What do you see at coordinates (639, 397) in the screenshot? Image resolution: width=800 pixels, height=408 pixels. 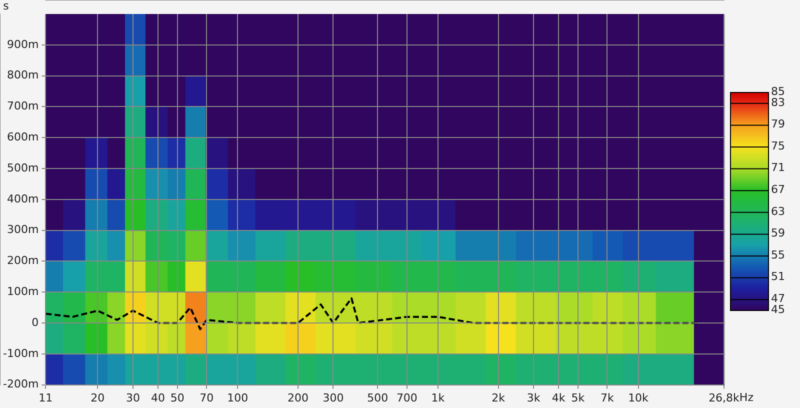 I see `x-tick-label: 10k` at bounding box center [639, 397].